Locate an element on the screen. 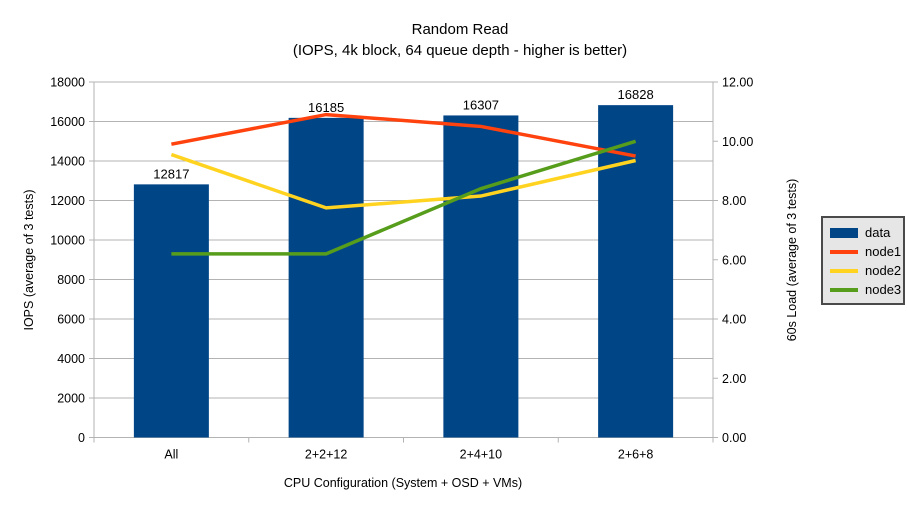 This screenshot has width=907, height=510. x-category-label: All is located at coordinates (171, 455).